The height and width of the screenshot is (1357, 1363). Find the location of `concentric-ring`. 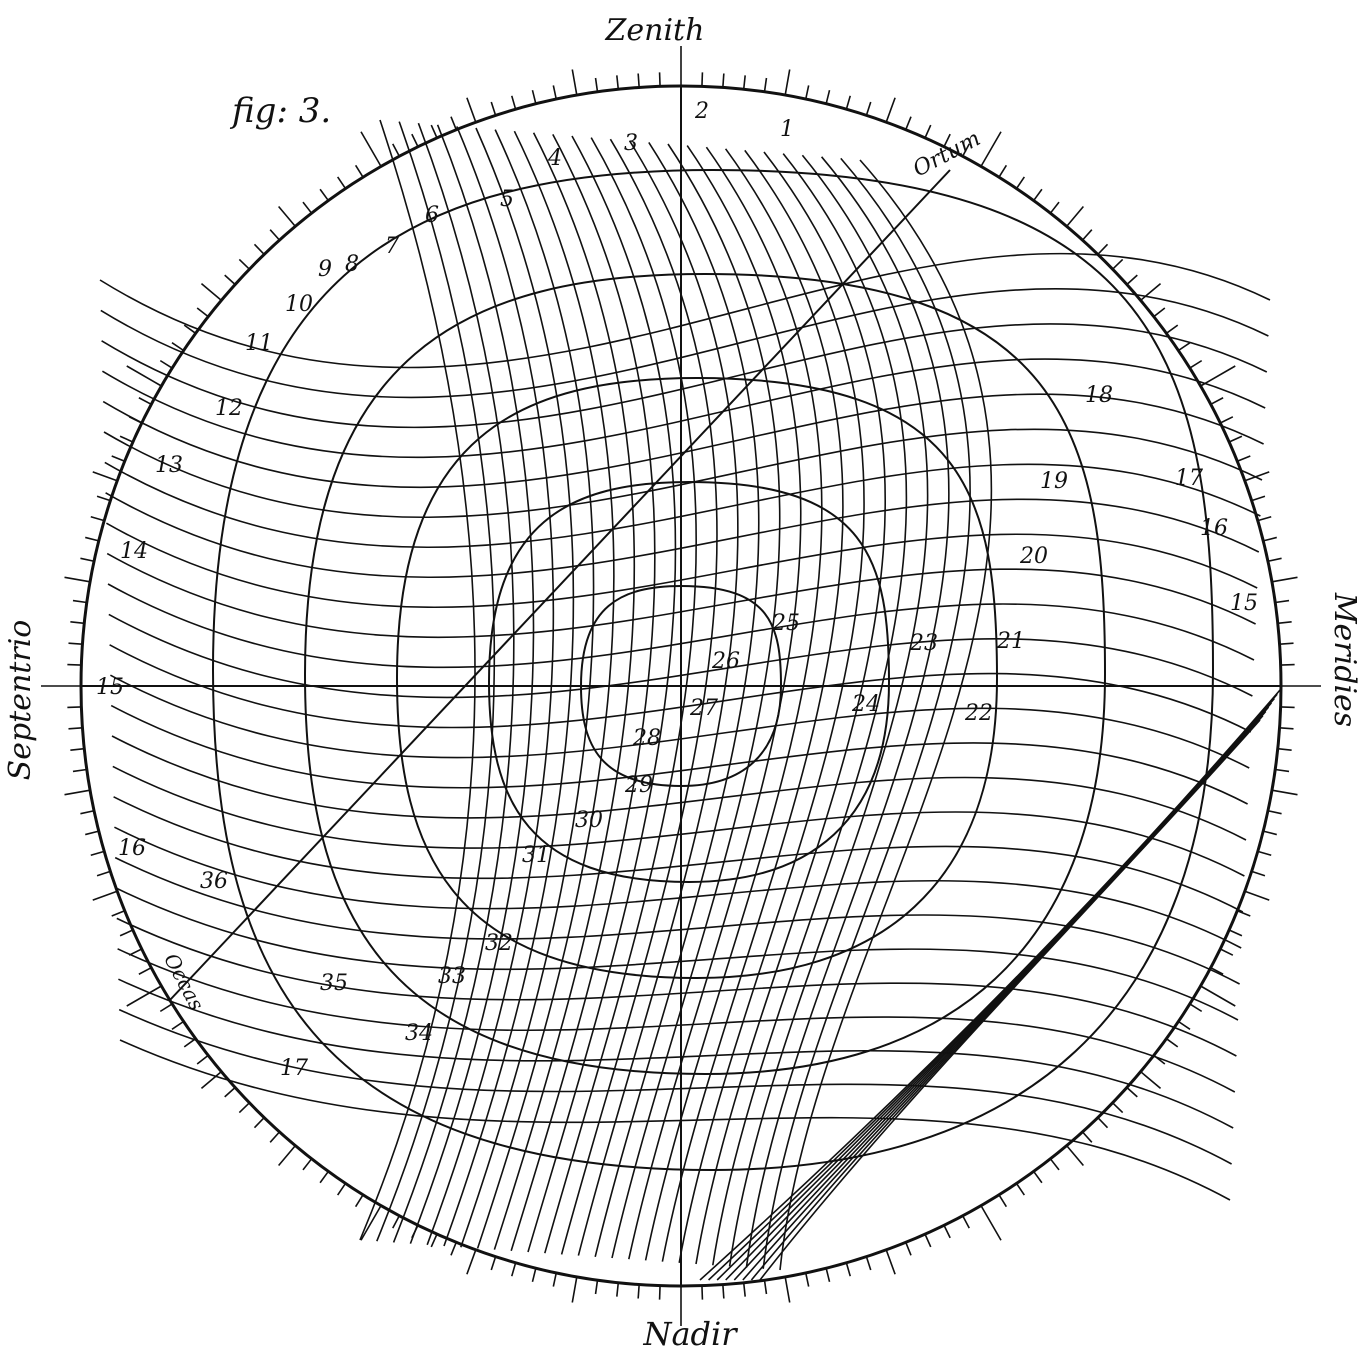

concentric-ring is located at coordinates (689, 682).